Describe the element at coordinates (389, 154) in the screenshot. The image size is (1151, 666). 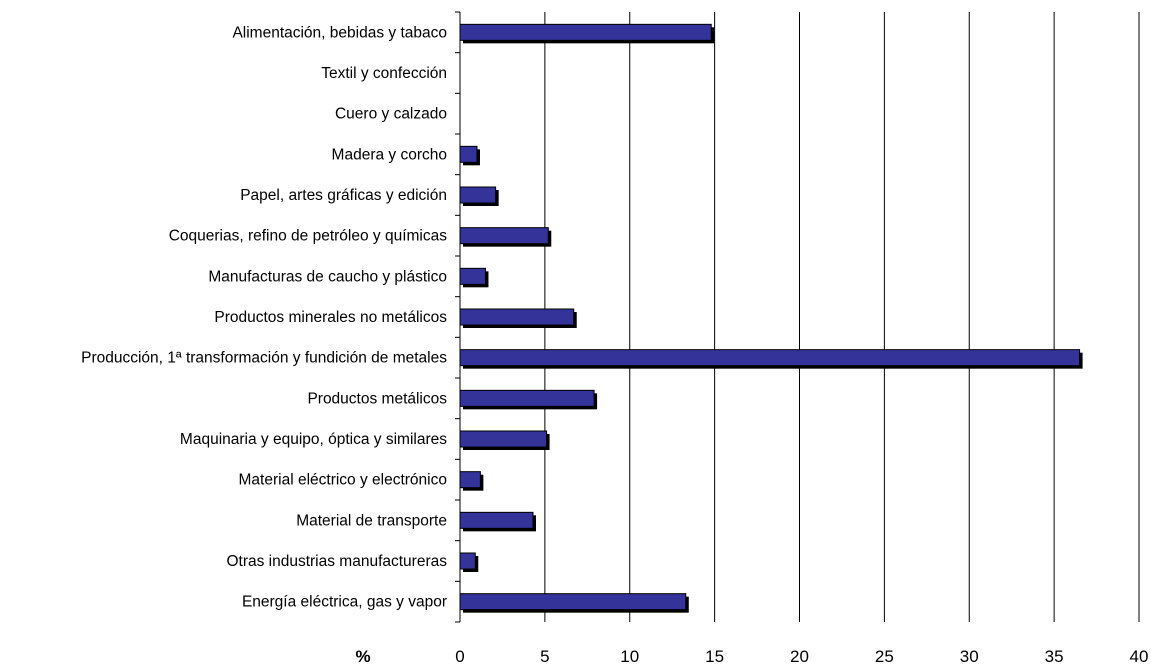
I see `category-label: Madera y corcho` at that location.